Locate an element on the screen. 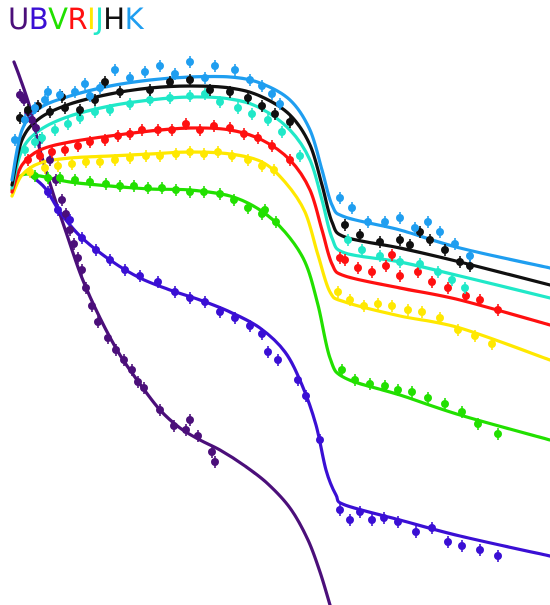 This screenshot has width=550, height=605. legend-entry-H: H is located at coordinates (114, 19).